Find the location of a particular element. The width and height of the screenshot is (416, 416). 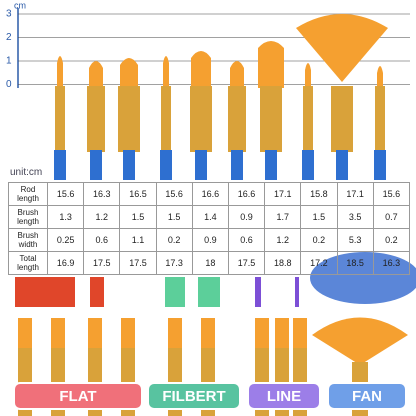

table-cell: 18 is located at coordinates (210, 263).